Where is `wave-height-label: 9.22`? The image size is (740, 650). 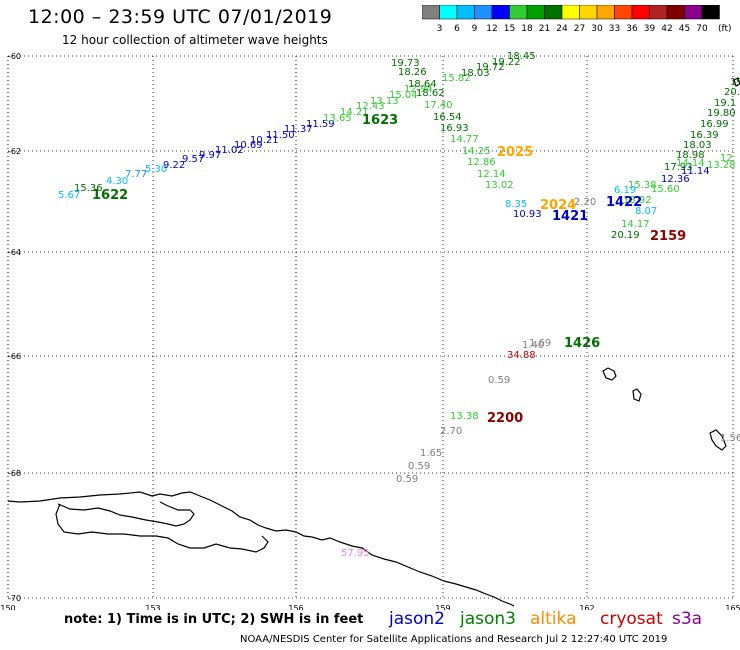
wave-height-label: 9.22 is located at coordinates (174, 165).